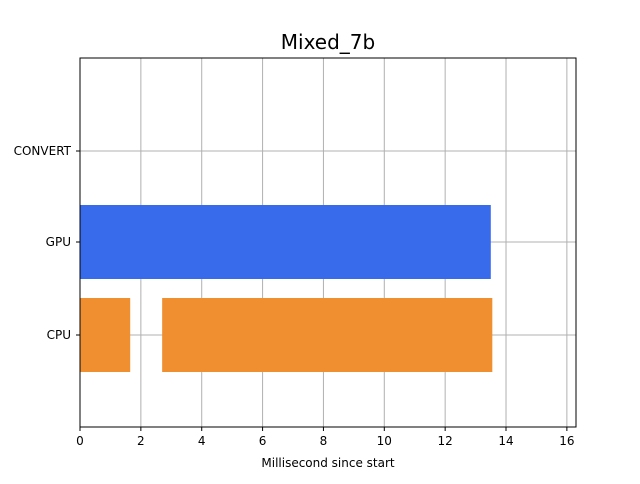 The width and height of the screenshot is (640, 484). What do you see at coordinates (328, 42) in the screenshot?
I see `chart-title: Mixed_7b` at bounding box center [328, 42].